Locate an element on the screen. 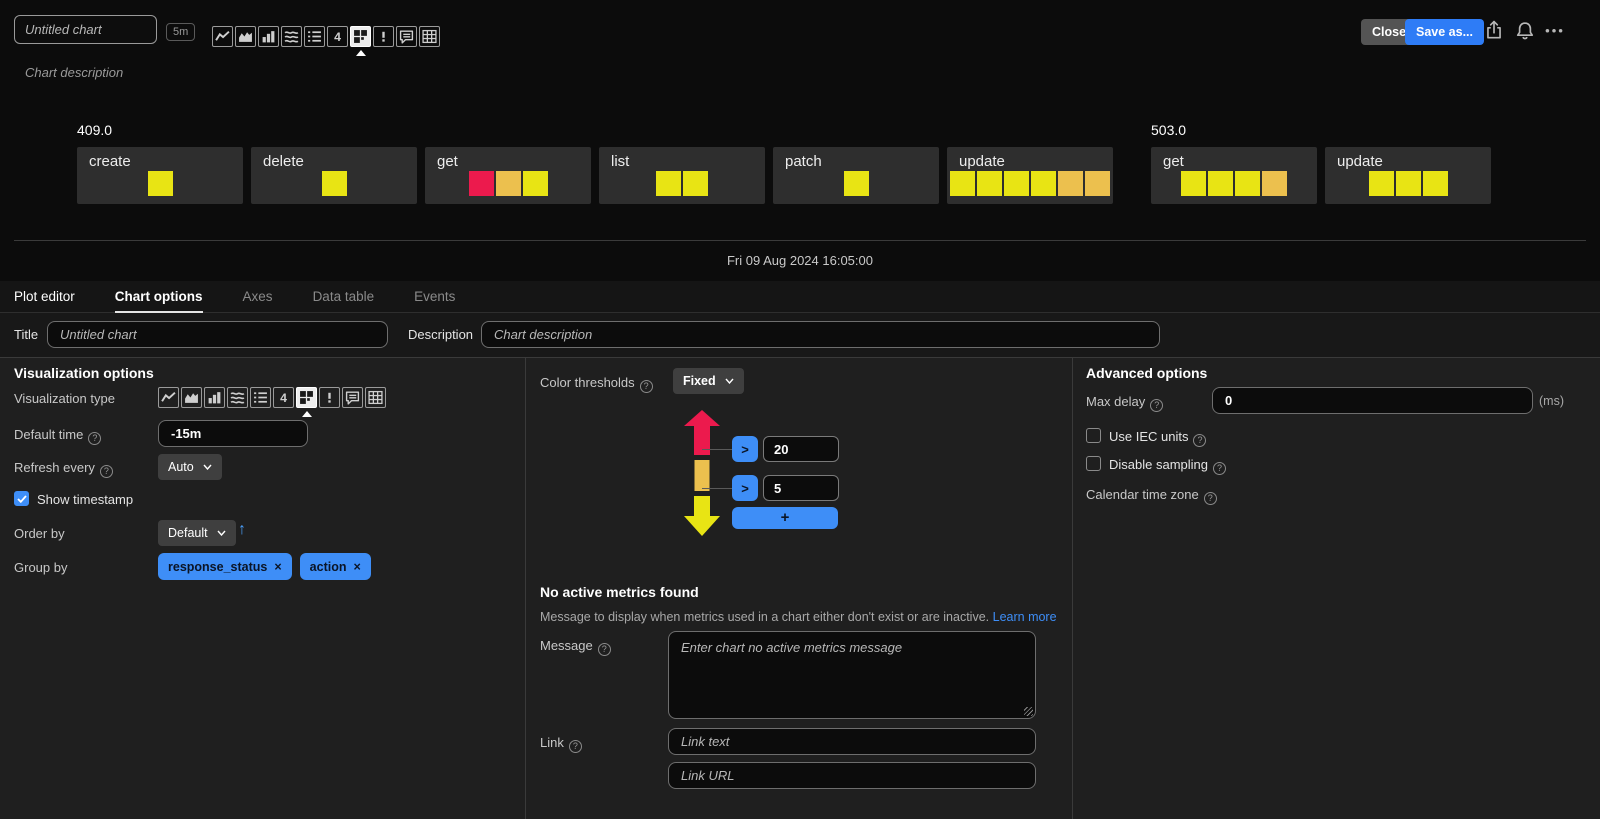 This screenshot has height=819, width=1600. sort-direction-toggle: ↑ is located at coordinates (242, 529).